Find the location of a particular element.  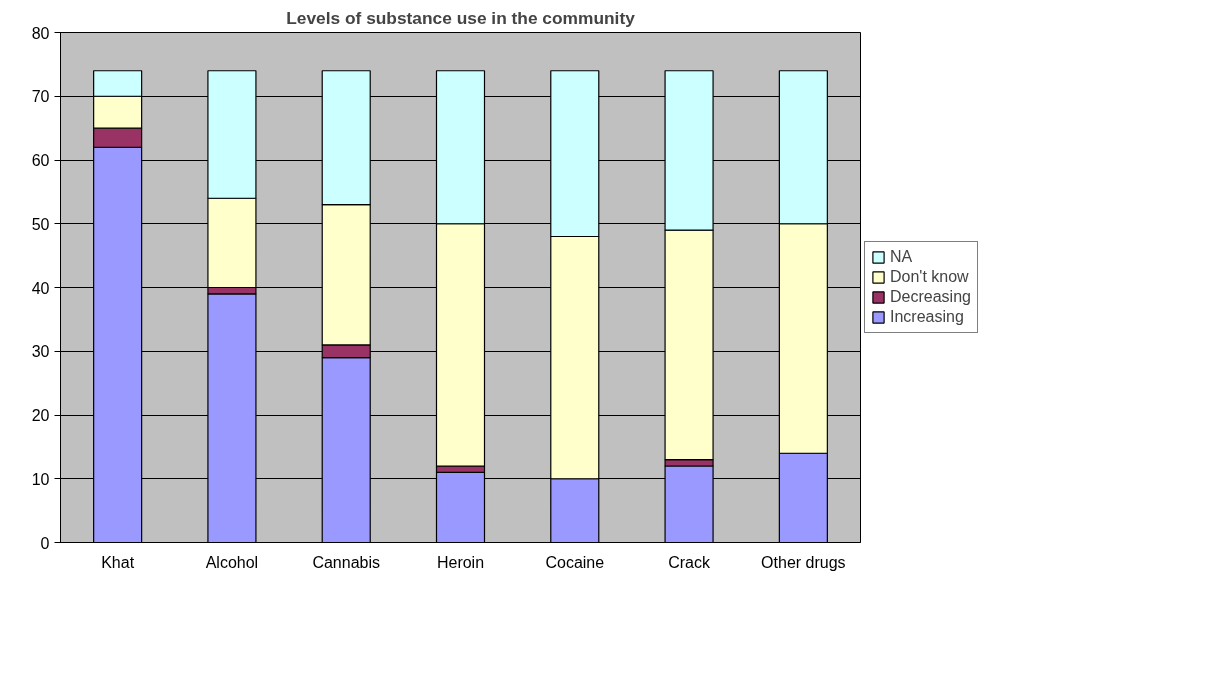

x-tick-label: Khat is located at coordinates (118, 562).